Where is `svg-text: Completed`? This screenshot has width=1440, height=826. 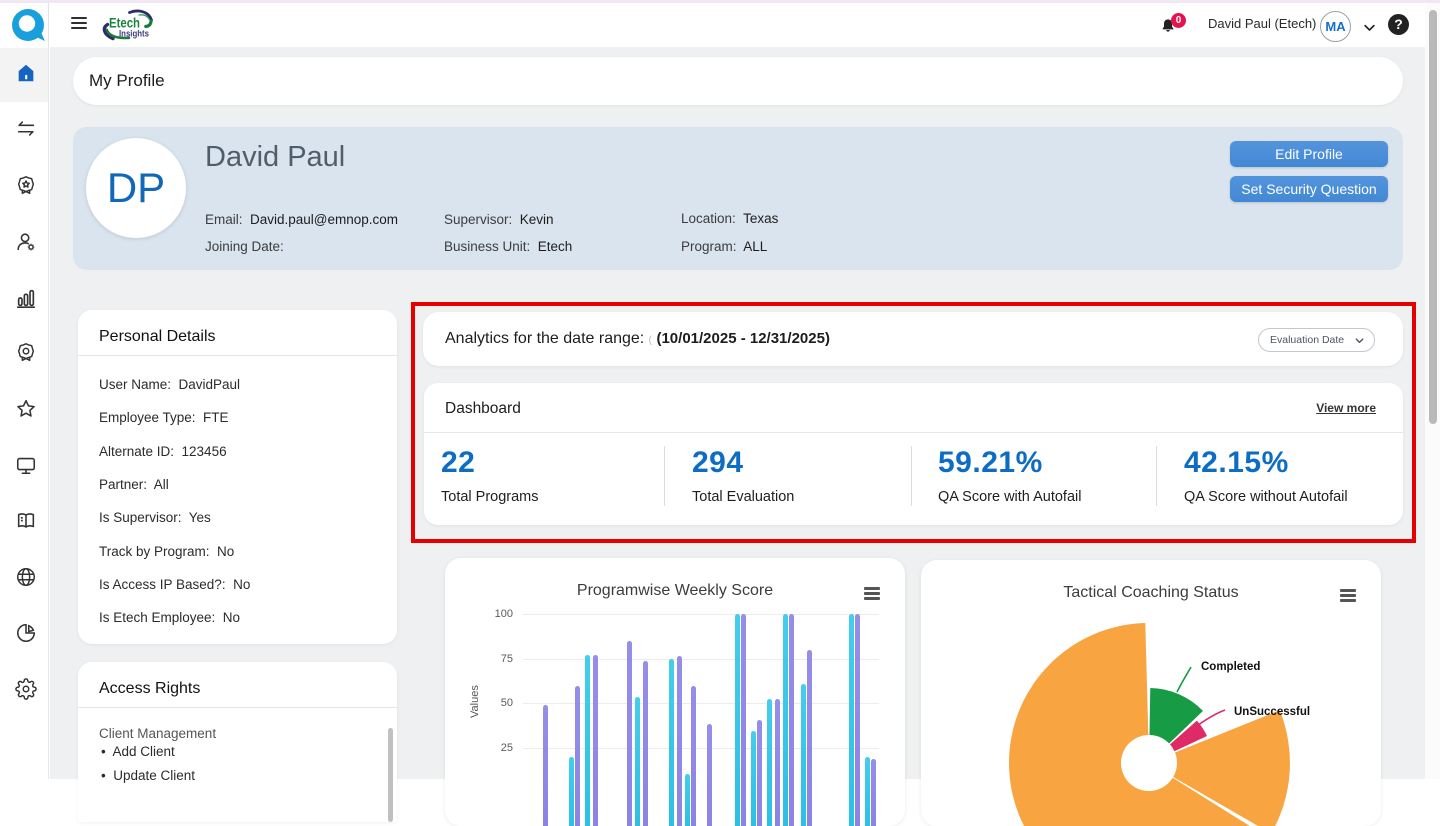
svg-text: Completed is located at coordinates (1230, 667).